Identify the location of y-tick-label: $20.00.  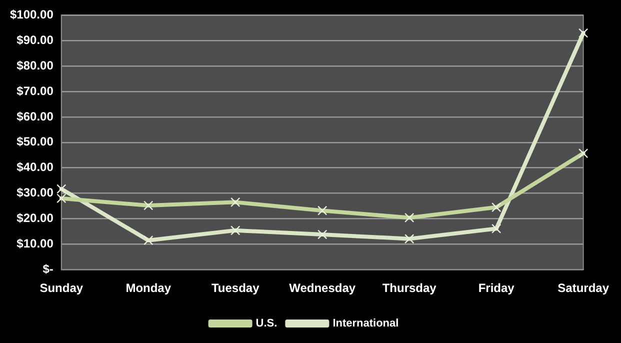
(35, 218).